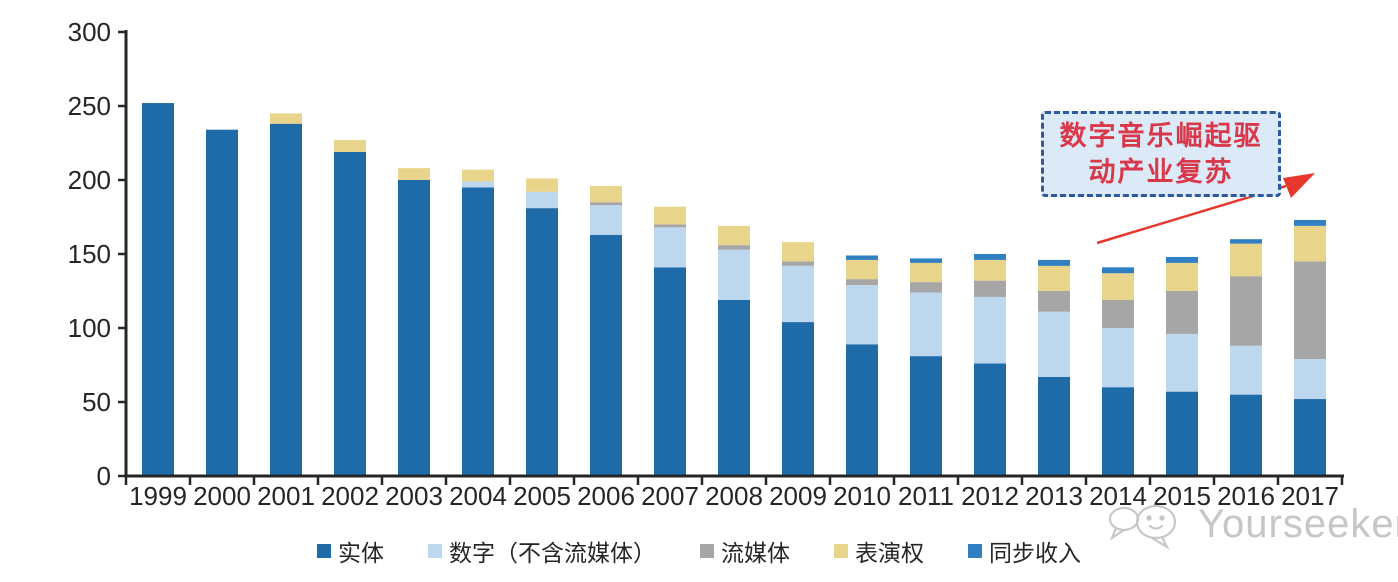 The height and width of the screenshot is (582, 1398). I want to click on y-tick-label: 200, so click(89, 180).